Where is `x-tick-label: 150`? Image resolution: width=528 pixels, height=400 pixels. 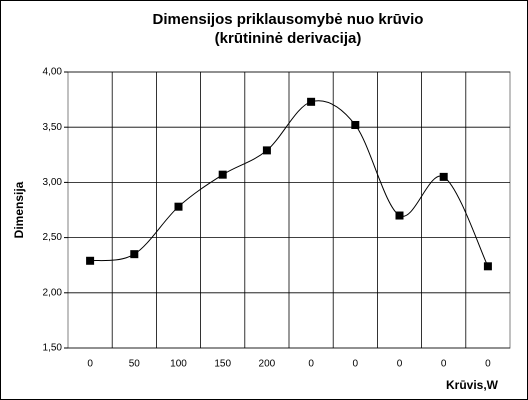 x-tick-label: 150 is located at coordinates (222, 364).